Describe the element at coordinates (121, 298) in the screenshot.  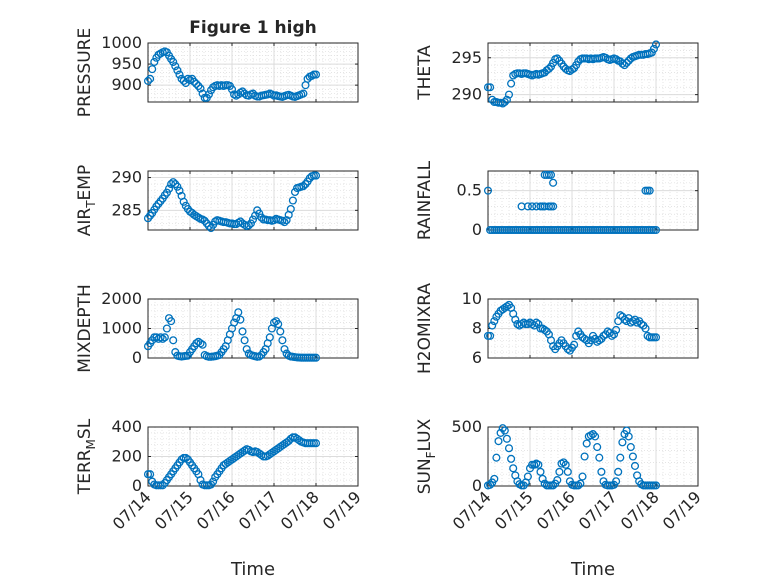
I see `y-tick-label: 2000` at that location.